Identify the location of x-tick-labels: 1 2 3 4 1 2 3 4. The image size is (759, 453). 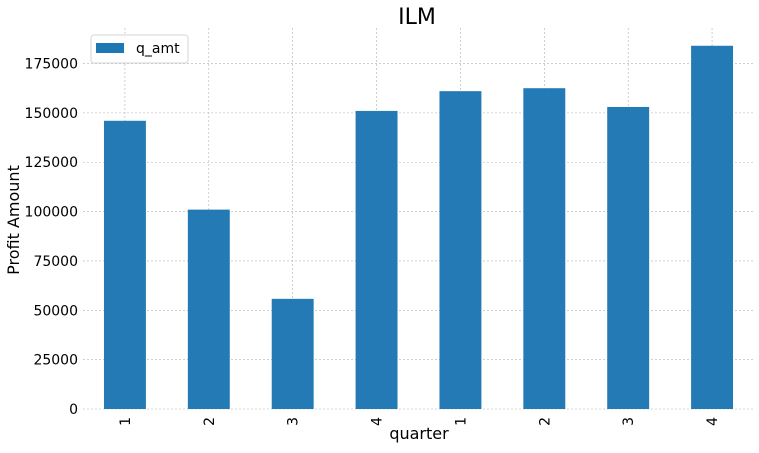
(419, 421).